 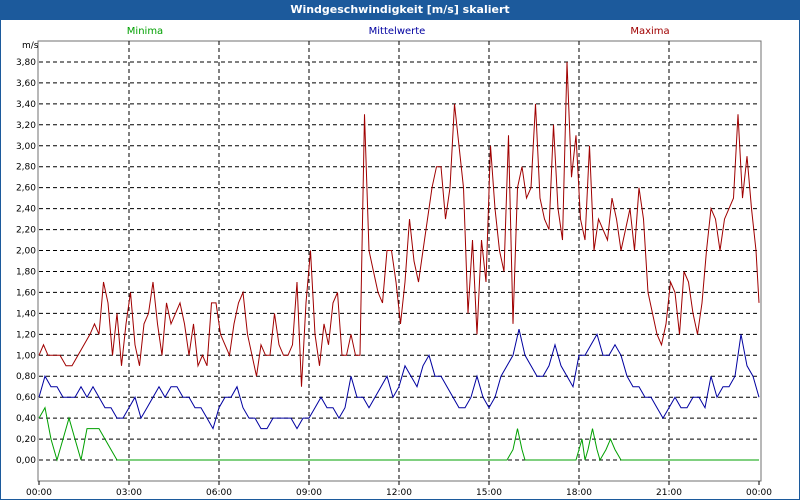 I want to click on x-tick-time: 15:00, so click(x=489, y=493).